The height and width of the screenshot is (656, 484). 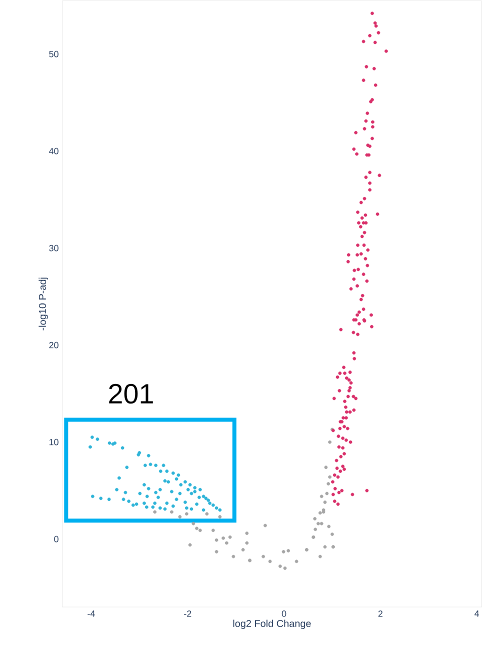 I want to click on x-tick-label: 0, so click(x=284, y=613).